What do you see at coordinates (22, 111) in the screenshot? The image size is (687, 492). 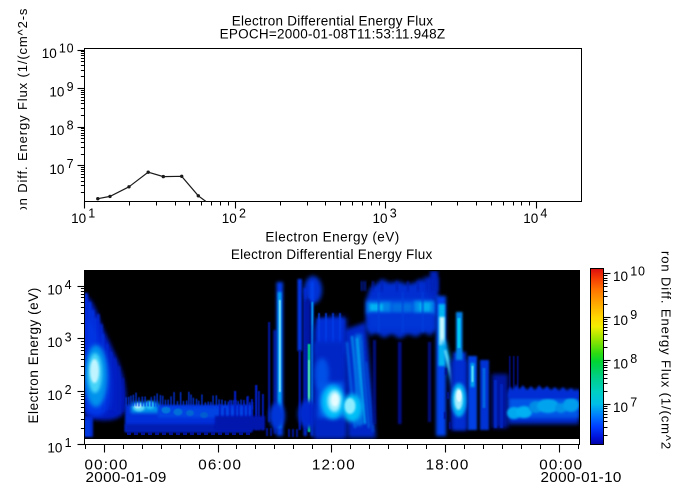 I see `svg-text:on Diff. Energy Flux (1/(cm^2-: on Diff. Energy Flux (1/(cm^2-s` at bounding box center [22, 111].